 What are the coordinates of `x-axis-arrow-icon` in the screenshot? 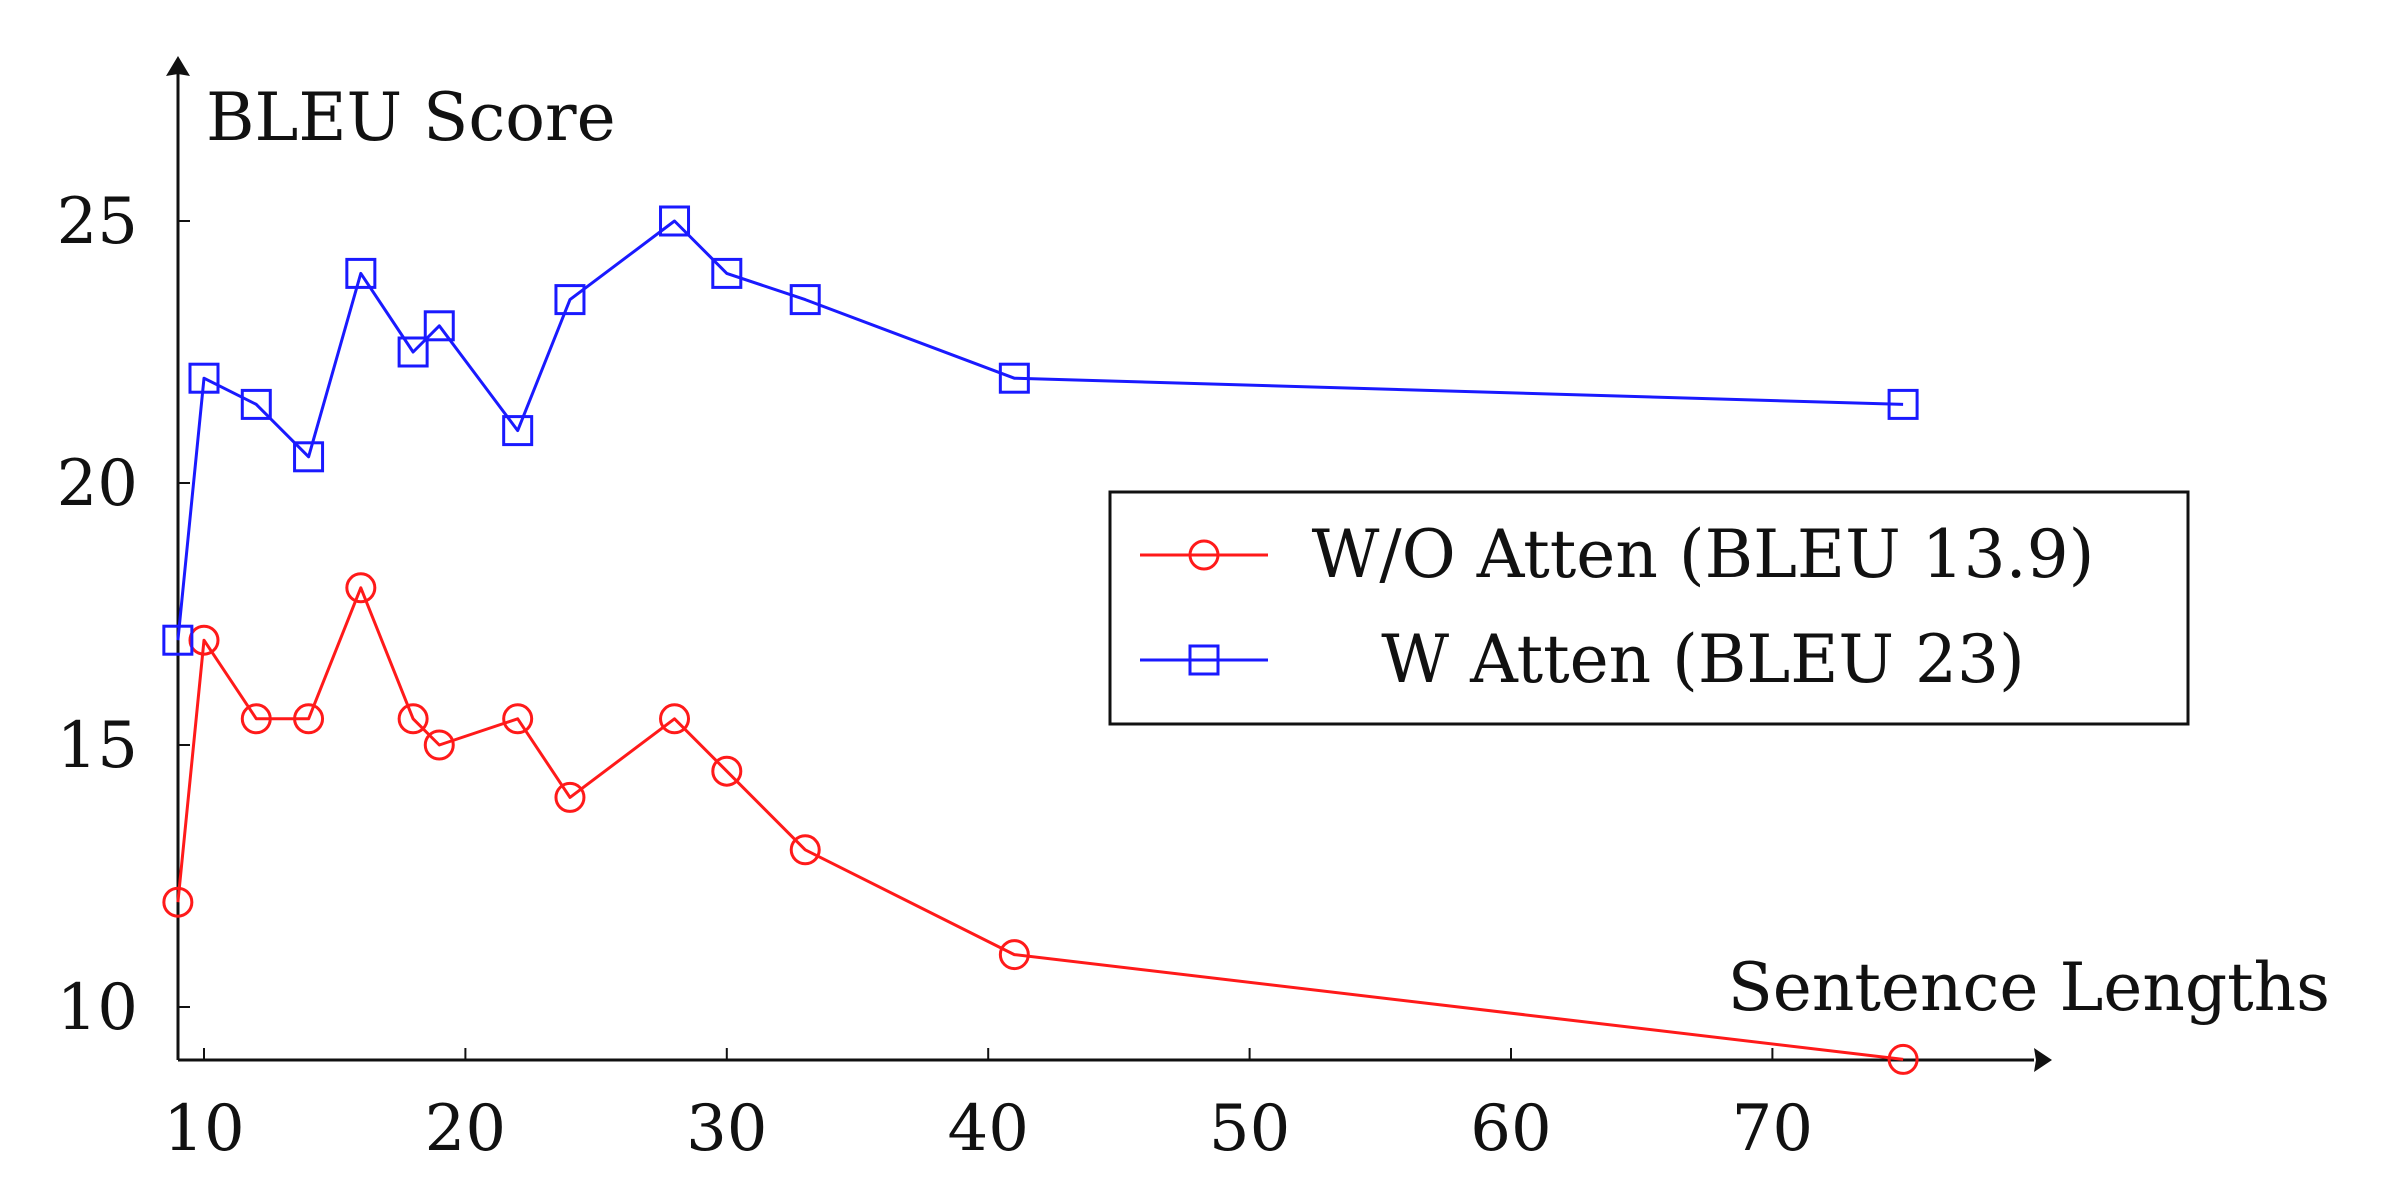 It's located at (2043, 1060).